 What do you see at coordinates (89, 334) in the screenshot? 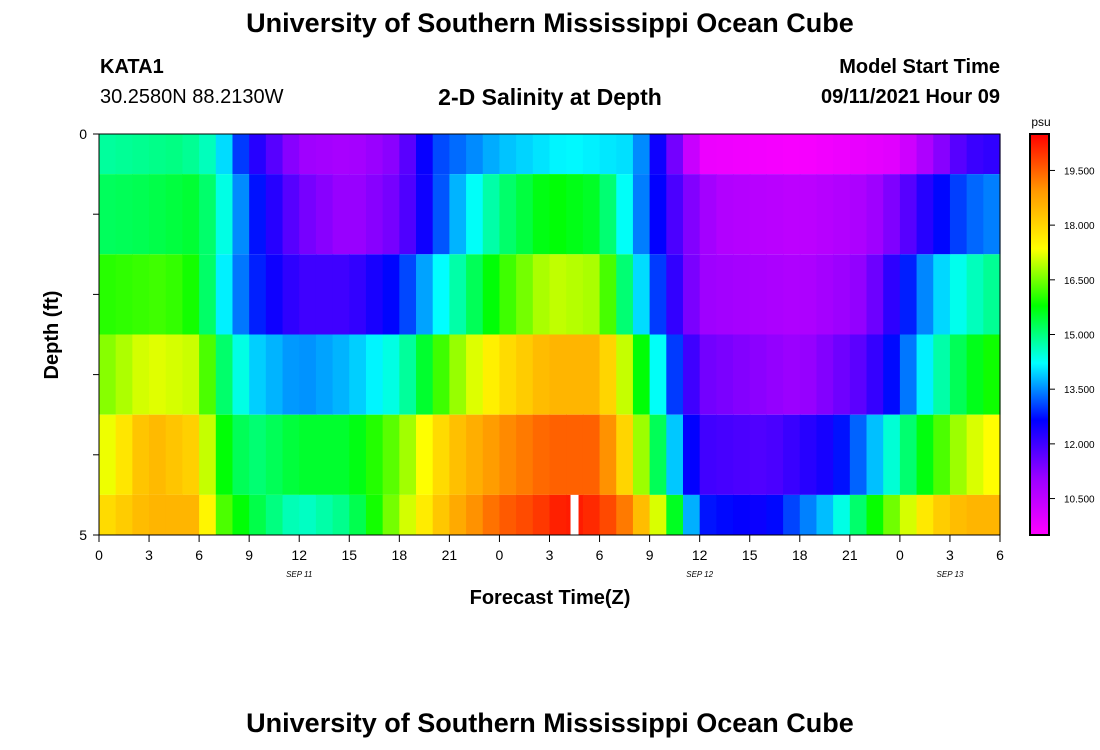
I see `y-axis-ticks: 05` at bounding box center [89, 334].